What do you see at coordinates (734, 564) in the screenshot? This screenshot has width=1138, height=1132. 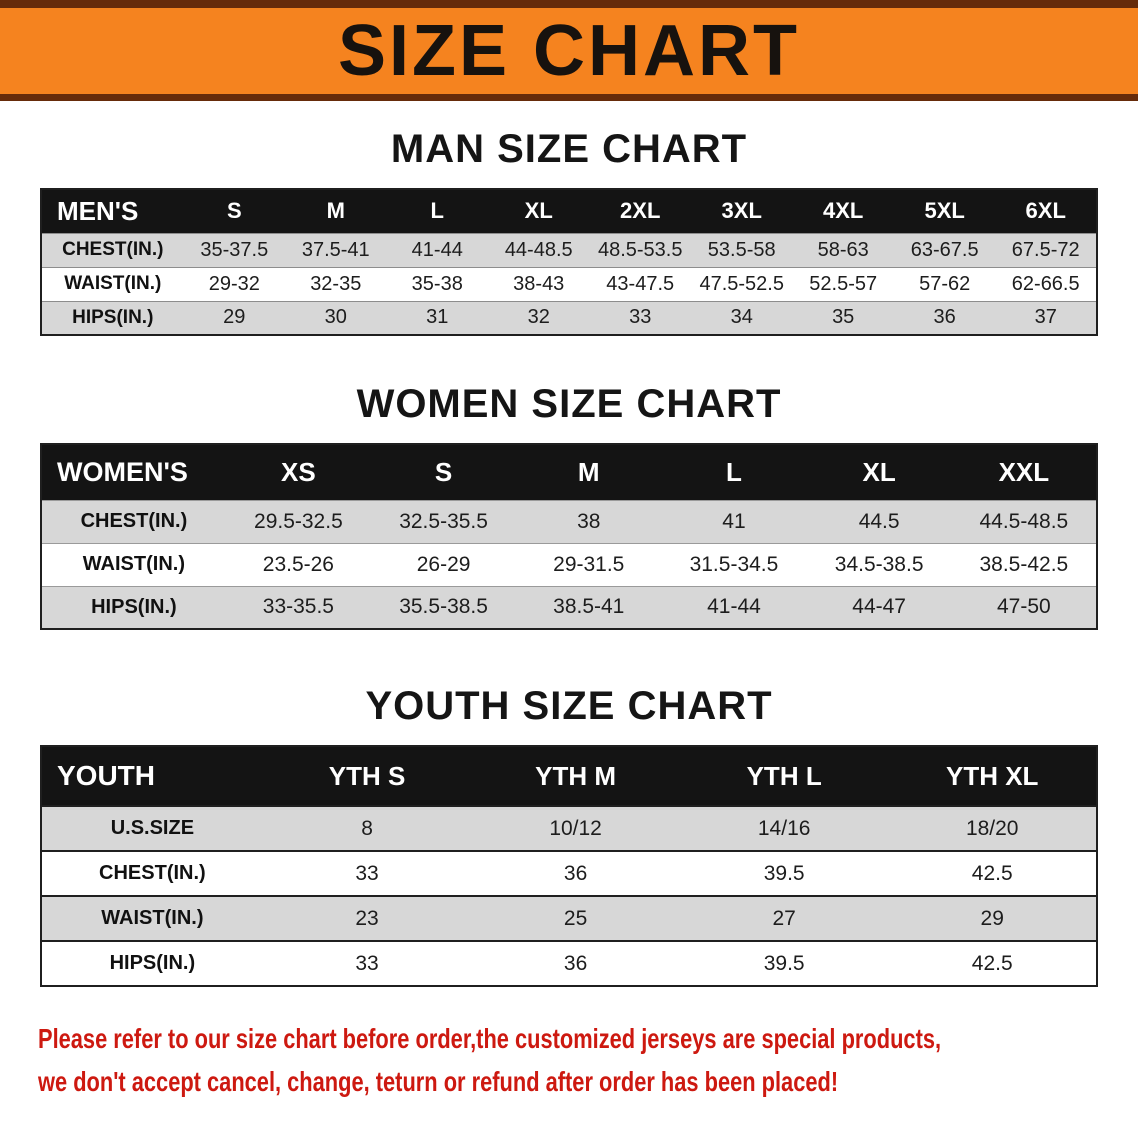 I see `size-value-cell: 31.5-34.5` at bounding box center [734, 564].